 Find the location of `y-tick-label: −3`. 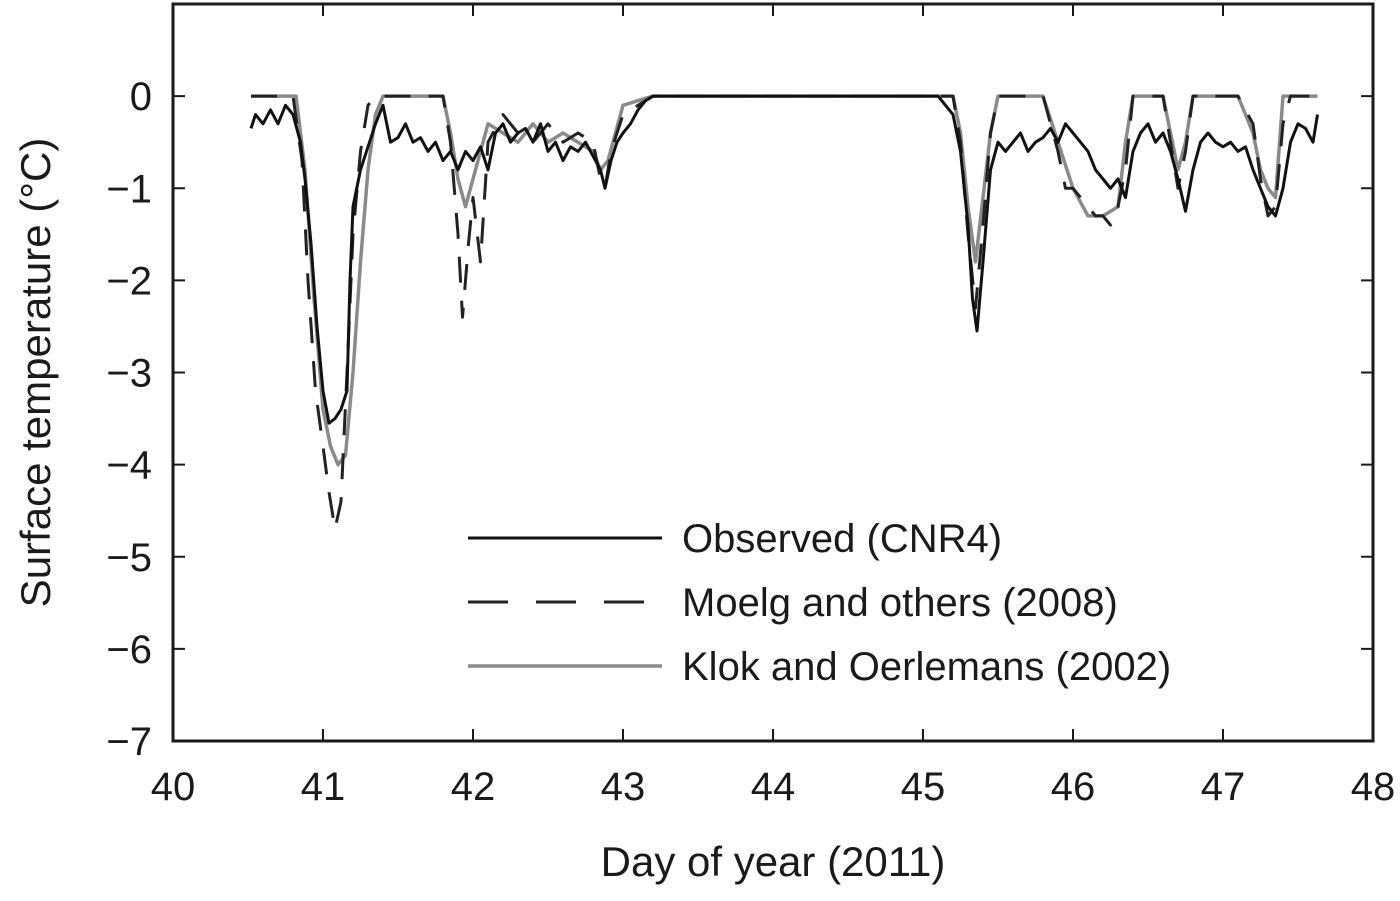

y-tick-label: −3 is located at coordinates (129, 374).